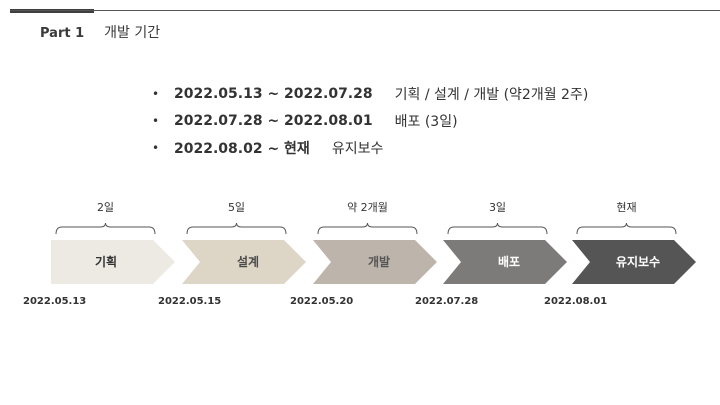  What do you see at coordinates (189, 301) in the screenshot?
I see `timeline-start-date: 2022.05.15` at bounding box center [189, 301].